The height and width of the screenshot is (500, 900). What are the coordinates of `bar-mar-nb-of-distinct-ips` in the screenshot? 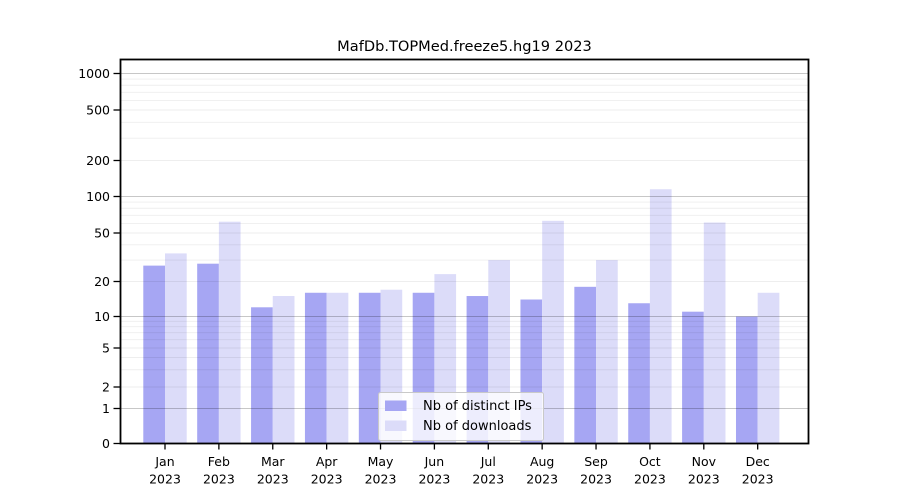 It's located at (262, 375).